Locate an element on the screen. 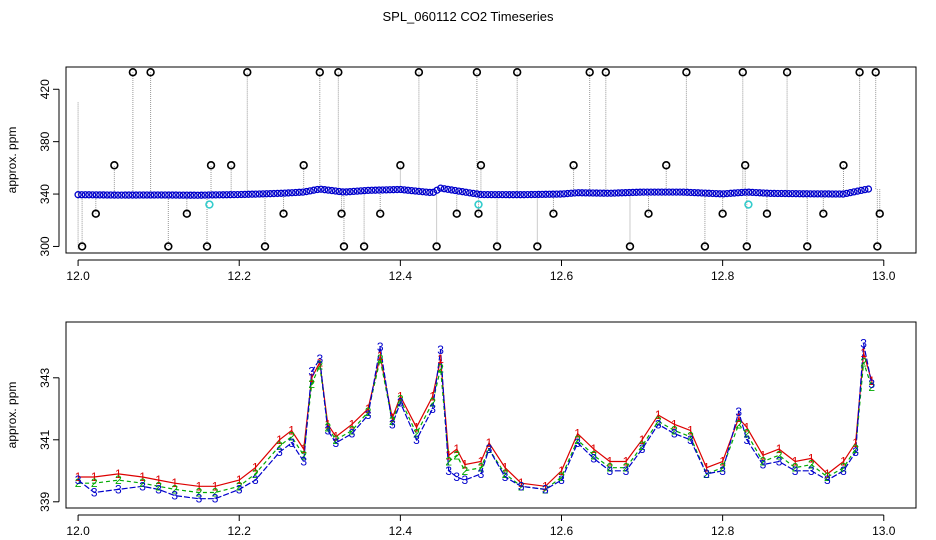 This screenshot has height=540, width=936. x-tick-label: 12.8 is located at coordinates (723, 531).